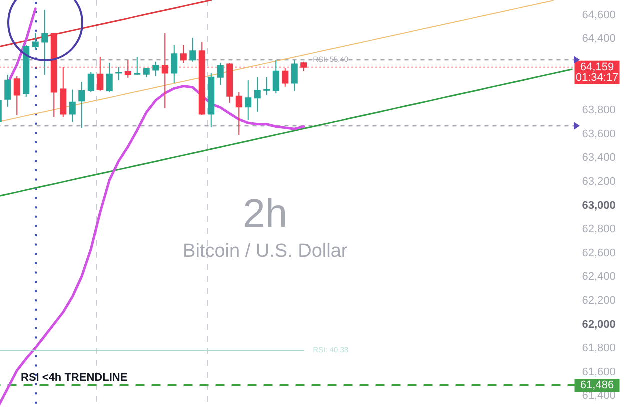  What do you see at coordinates (599, 348) in the screenshot?
I see `y-tick-label: 61,800` at bounding box center [599, 348].